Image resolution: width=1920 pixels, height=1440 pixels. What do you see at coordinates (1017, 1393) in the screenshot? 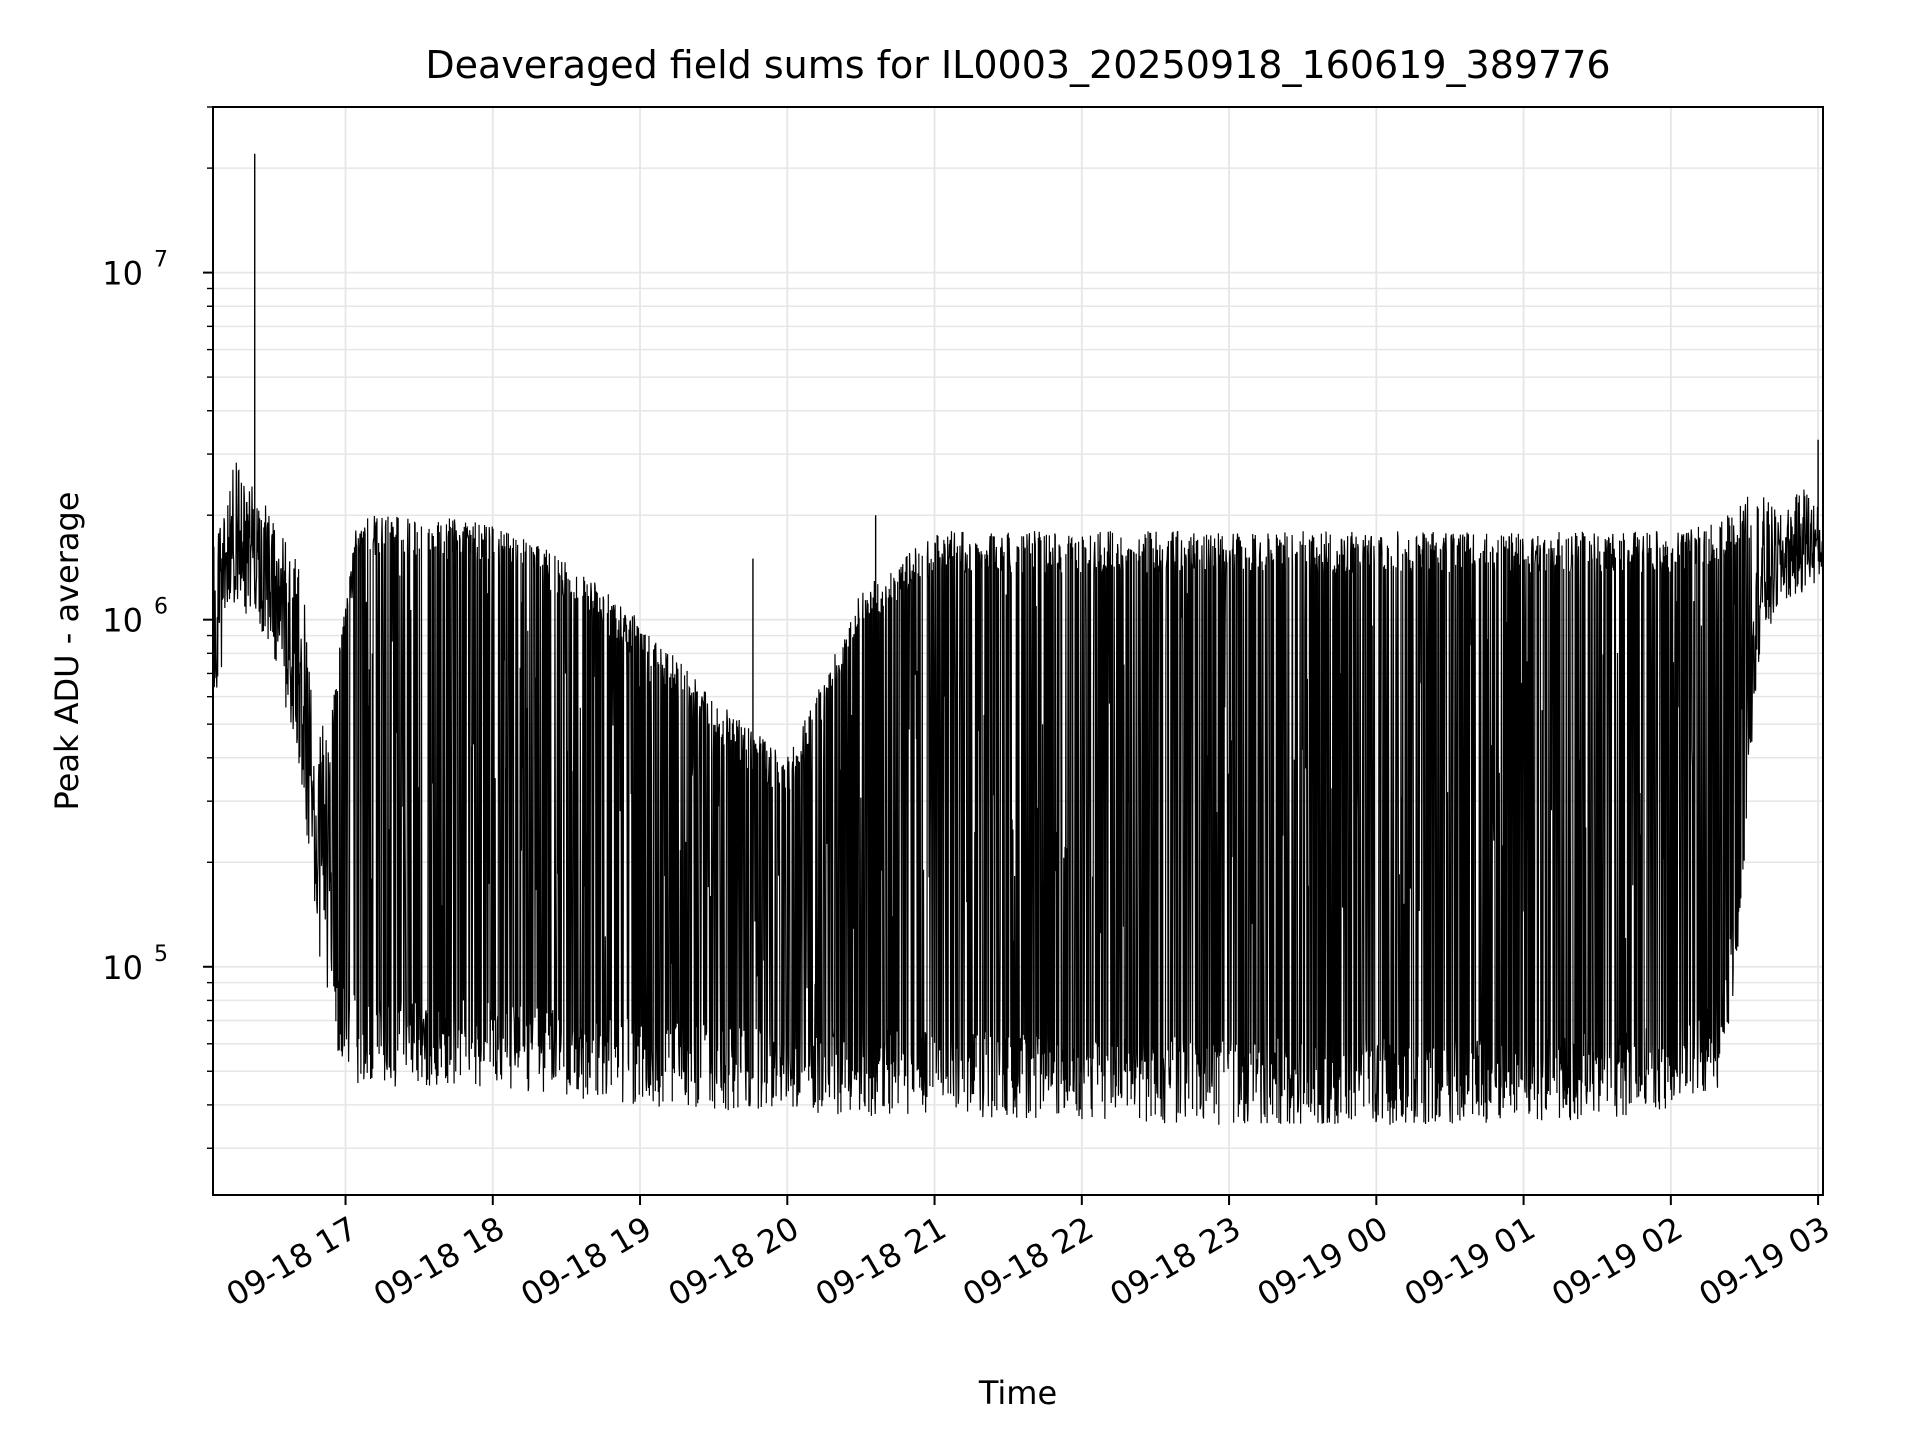
I see `x-axis-label: Time` at bounding box center [1017, 1393].